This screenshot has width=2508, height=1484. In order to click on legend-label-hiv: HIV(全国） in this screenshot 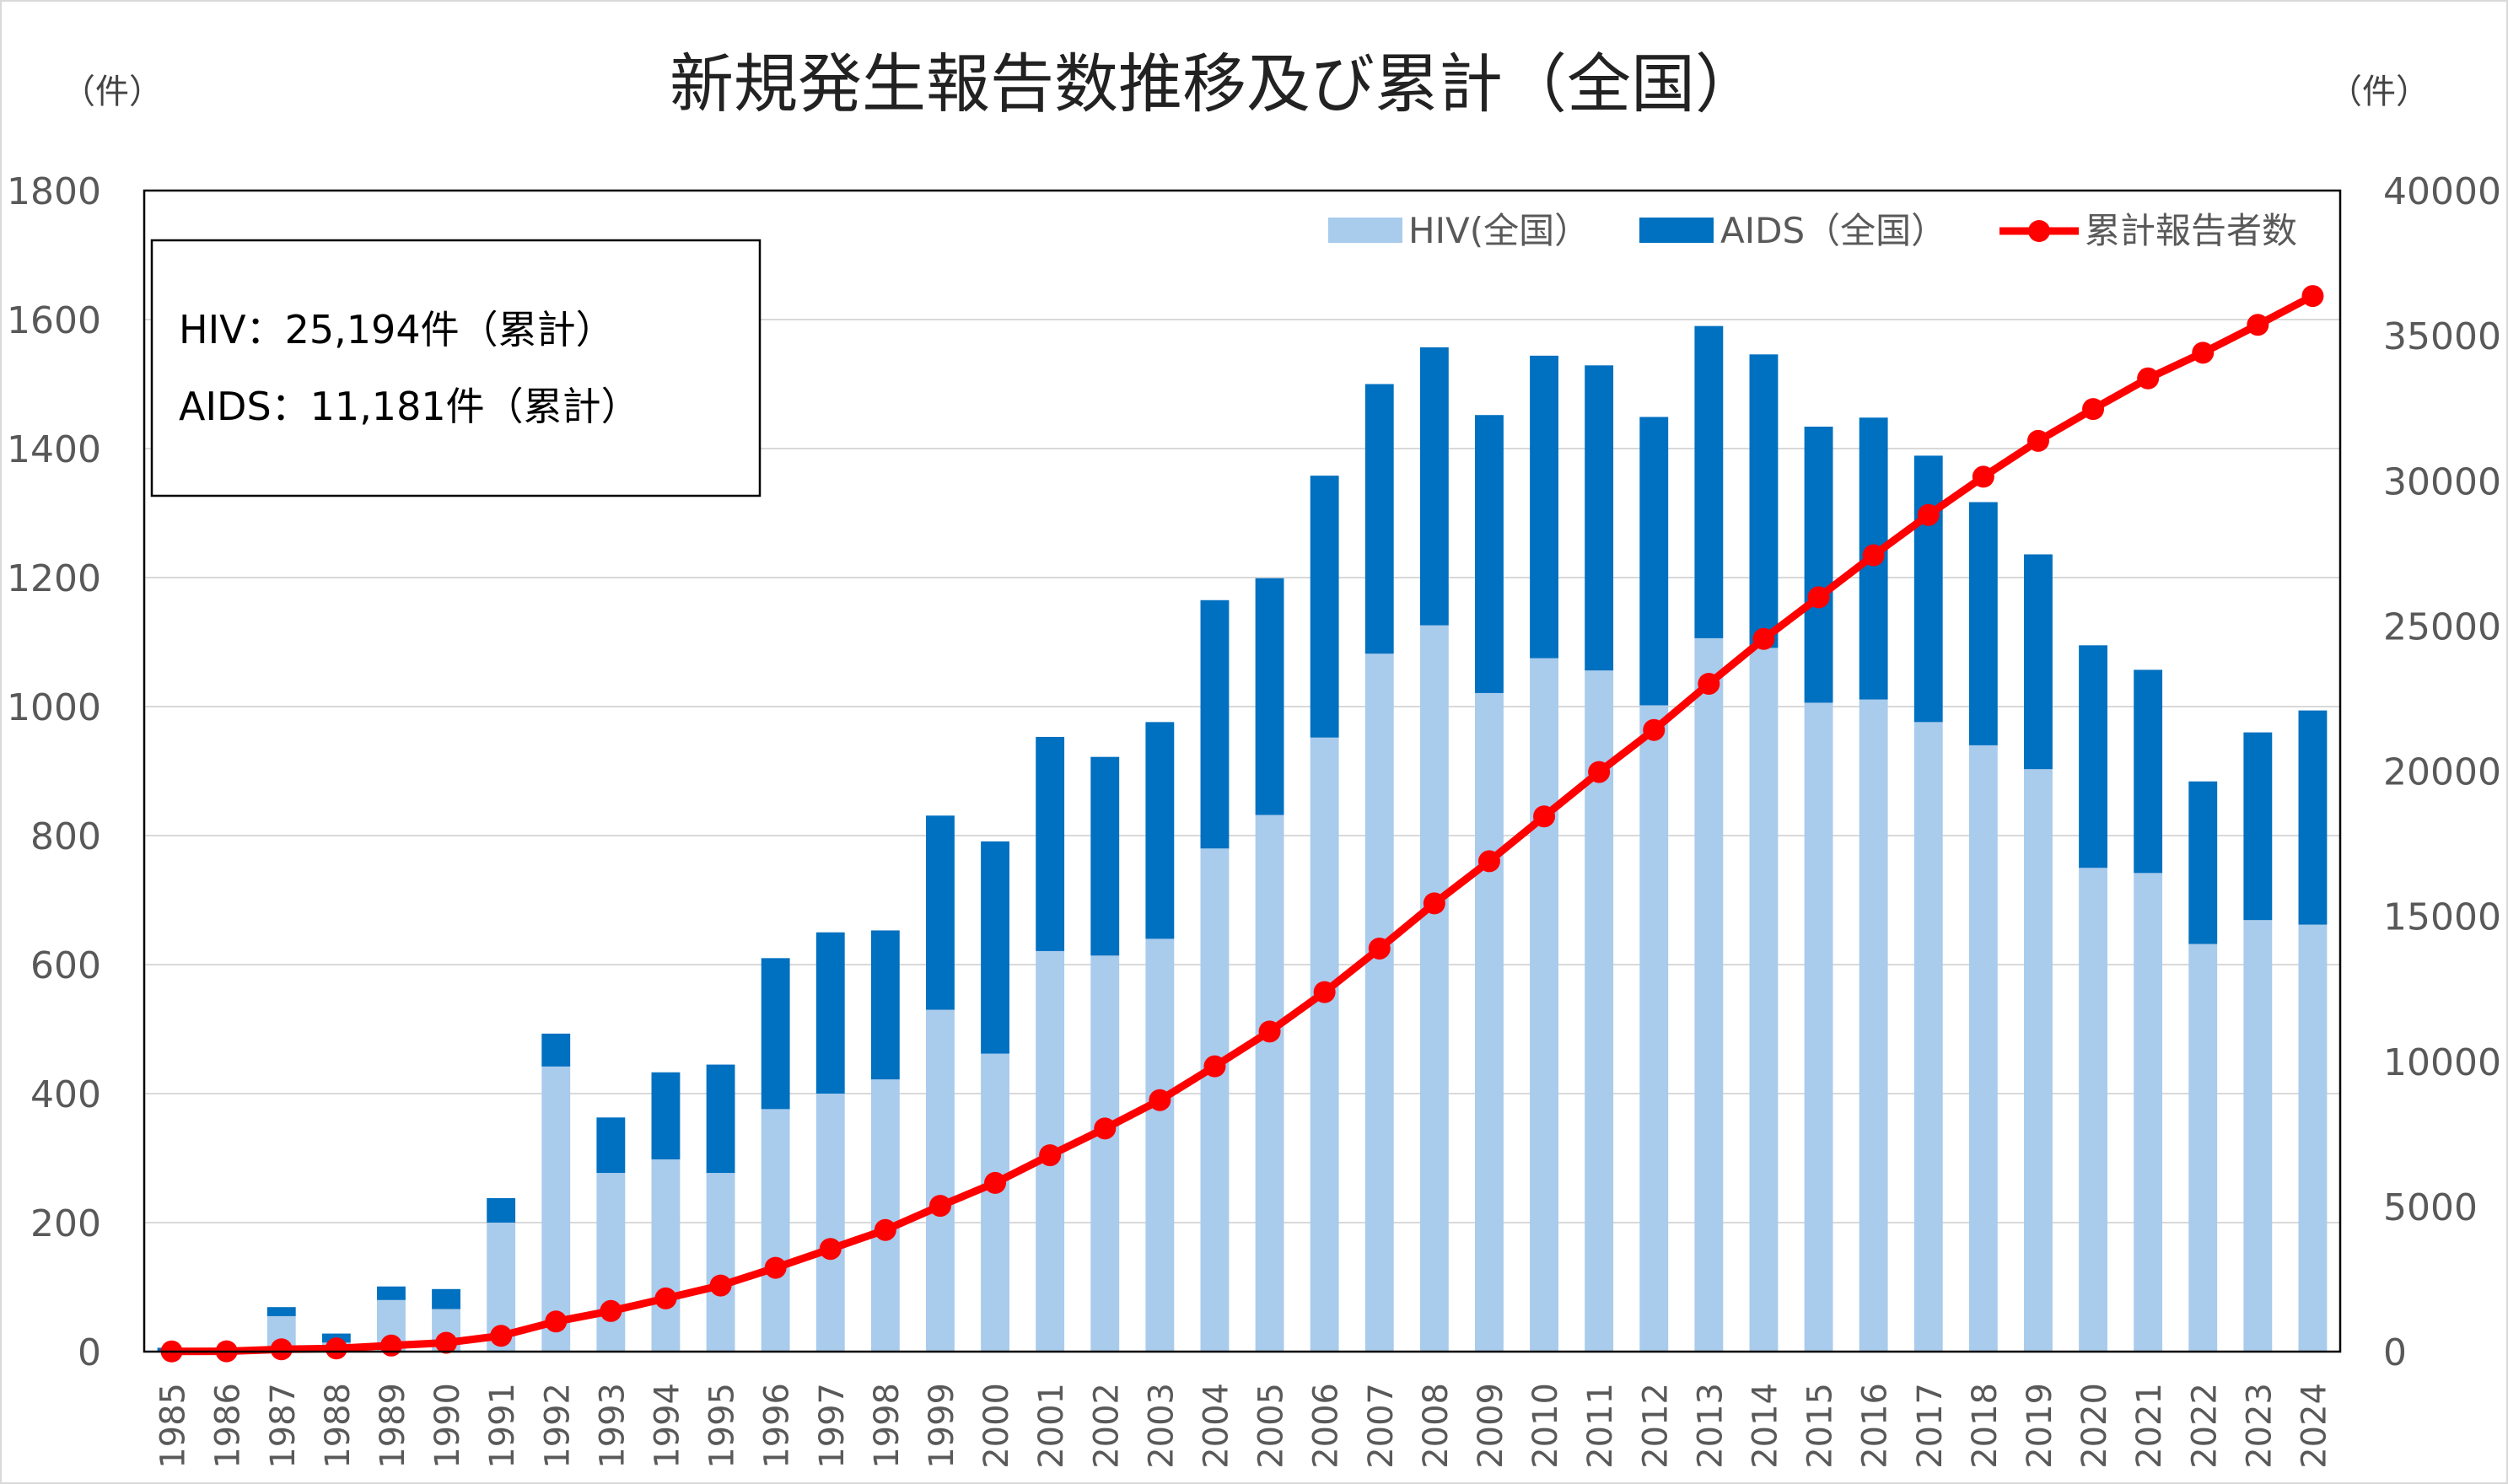, I will do `click(1499, 230)`.